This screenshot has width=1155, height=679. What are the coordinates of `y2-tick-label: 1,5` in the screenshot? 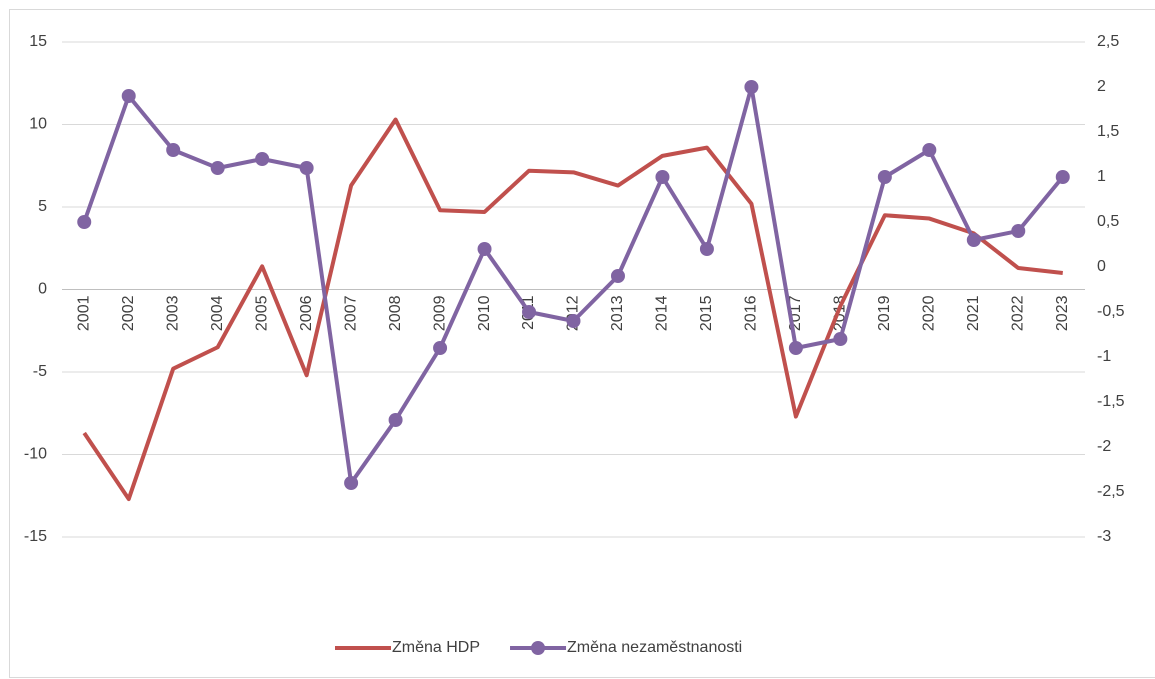 It's located at (1108, 131).